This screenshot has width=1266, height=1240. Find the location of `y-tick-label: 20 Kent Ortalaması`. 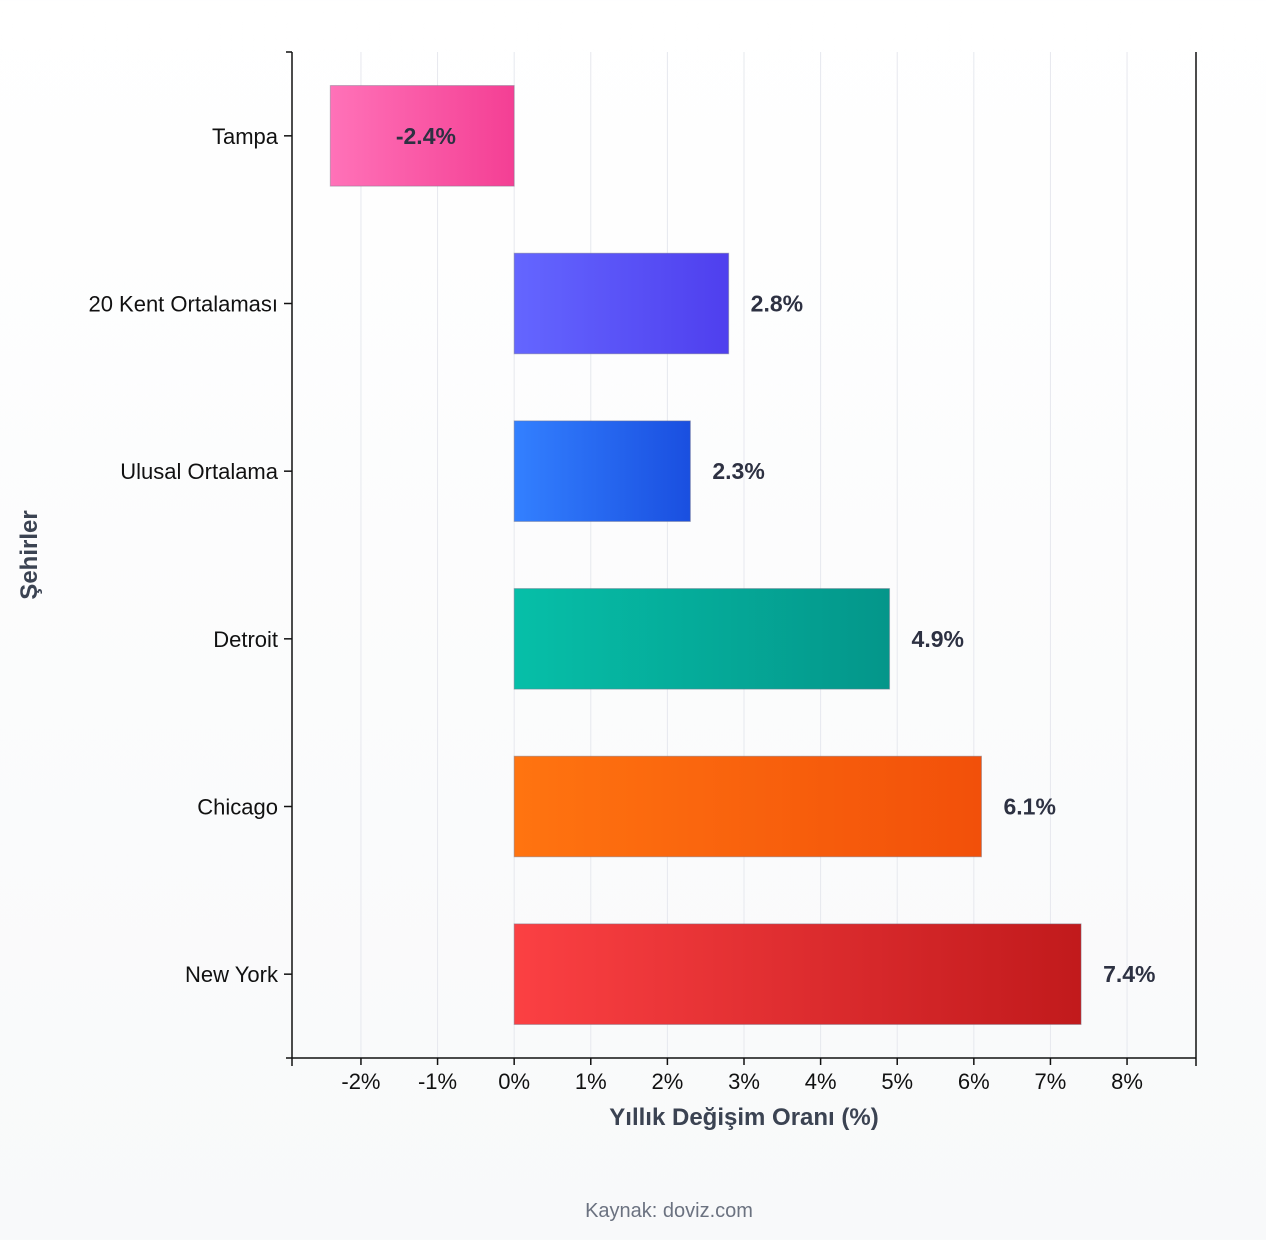

y-tick-label: 20 Kent Ortalaması is located at coordinates (183, 304).